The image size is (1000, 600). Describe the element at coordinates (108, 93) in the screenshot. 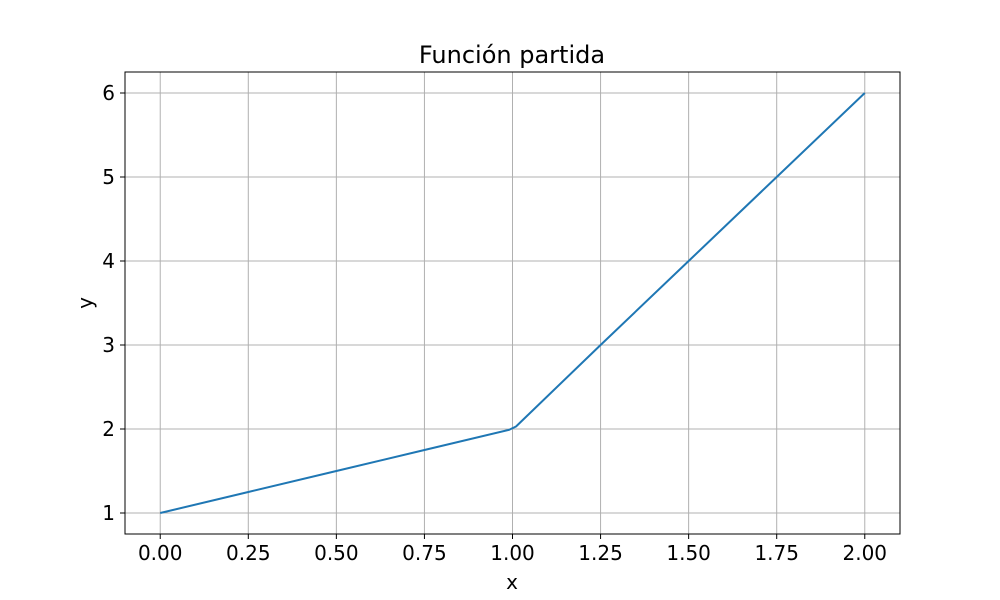

I see `y-tick-label: 6` at that location.